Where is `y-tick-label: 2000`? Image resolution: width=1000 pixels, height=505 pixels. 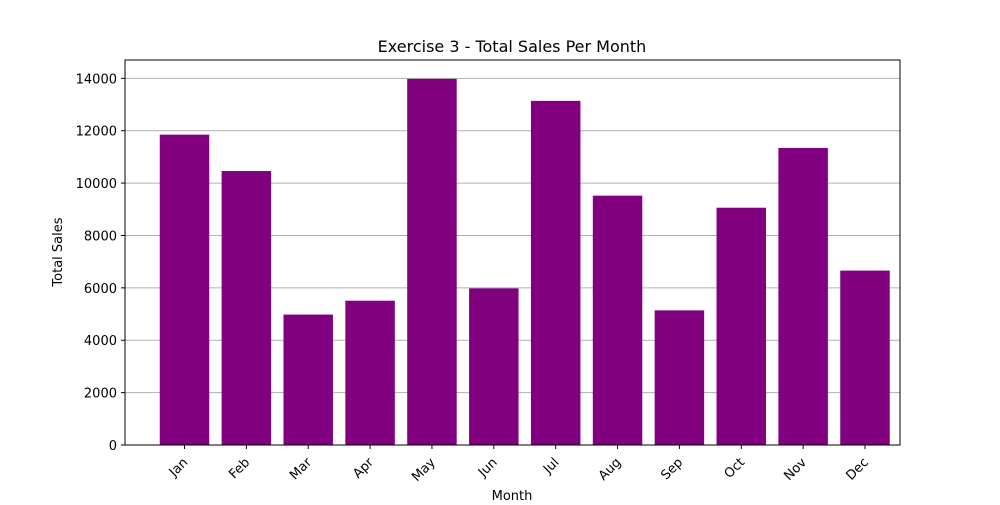 y-tick-label: 2000 is located at coordinates (100, 394).